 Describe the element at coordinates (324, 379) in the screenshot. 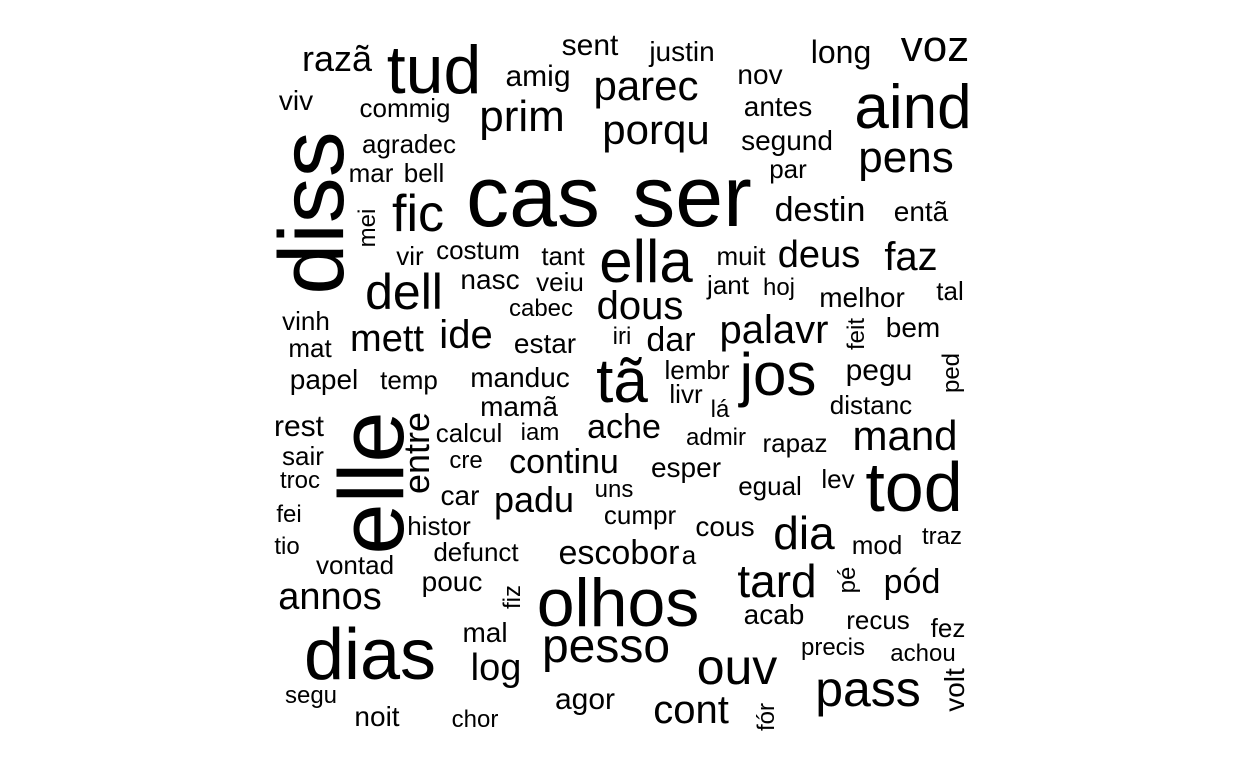

I see `word-76: papel` at that location.